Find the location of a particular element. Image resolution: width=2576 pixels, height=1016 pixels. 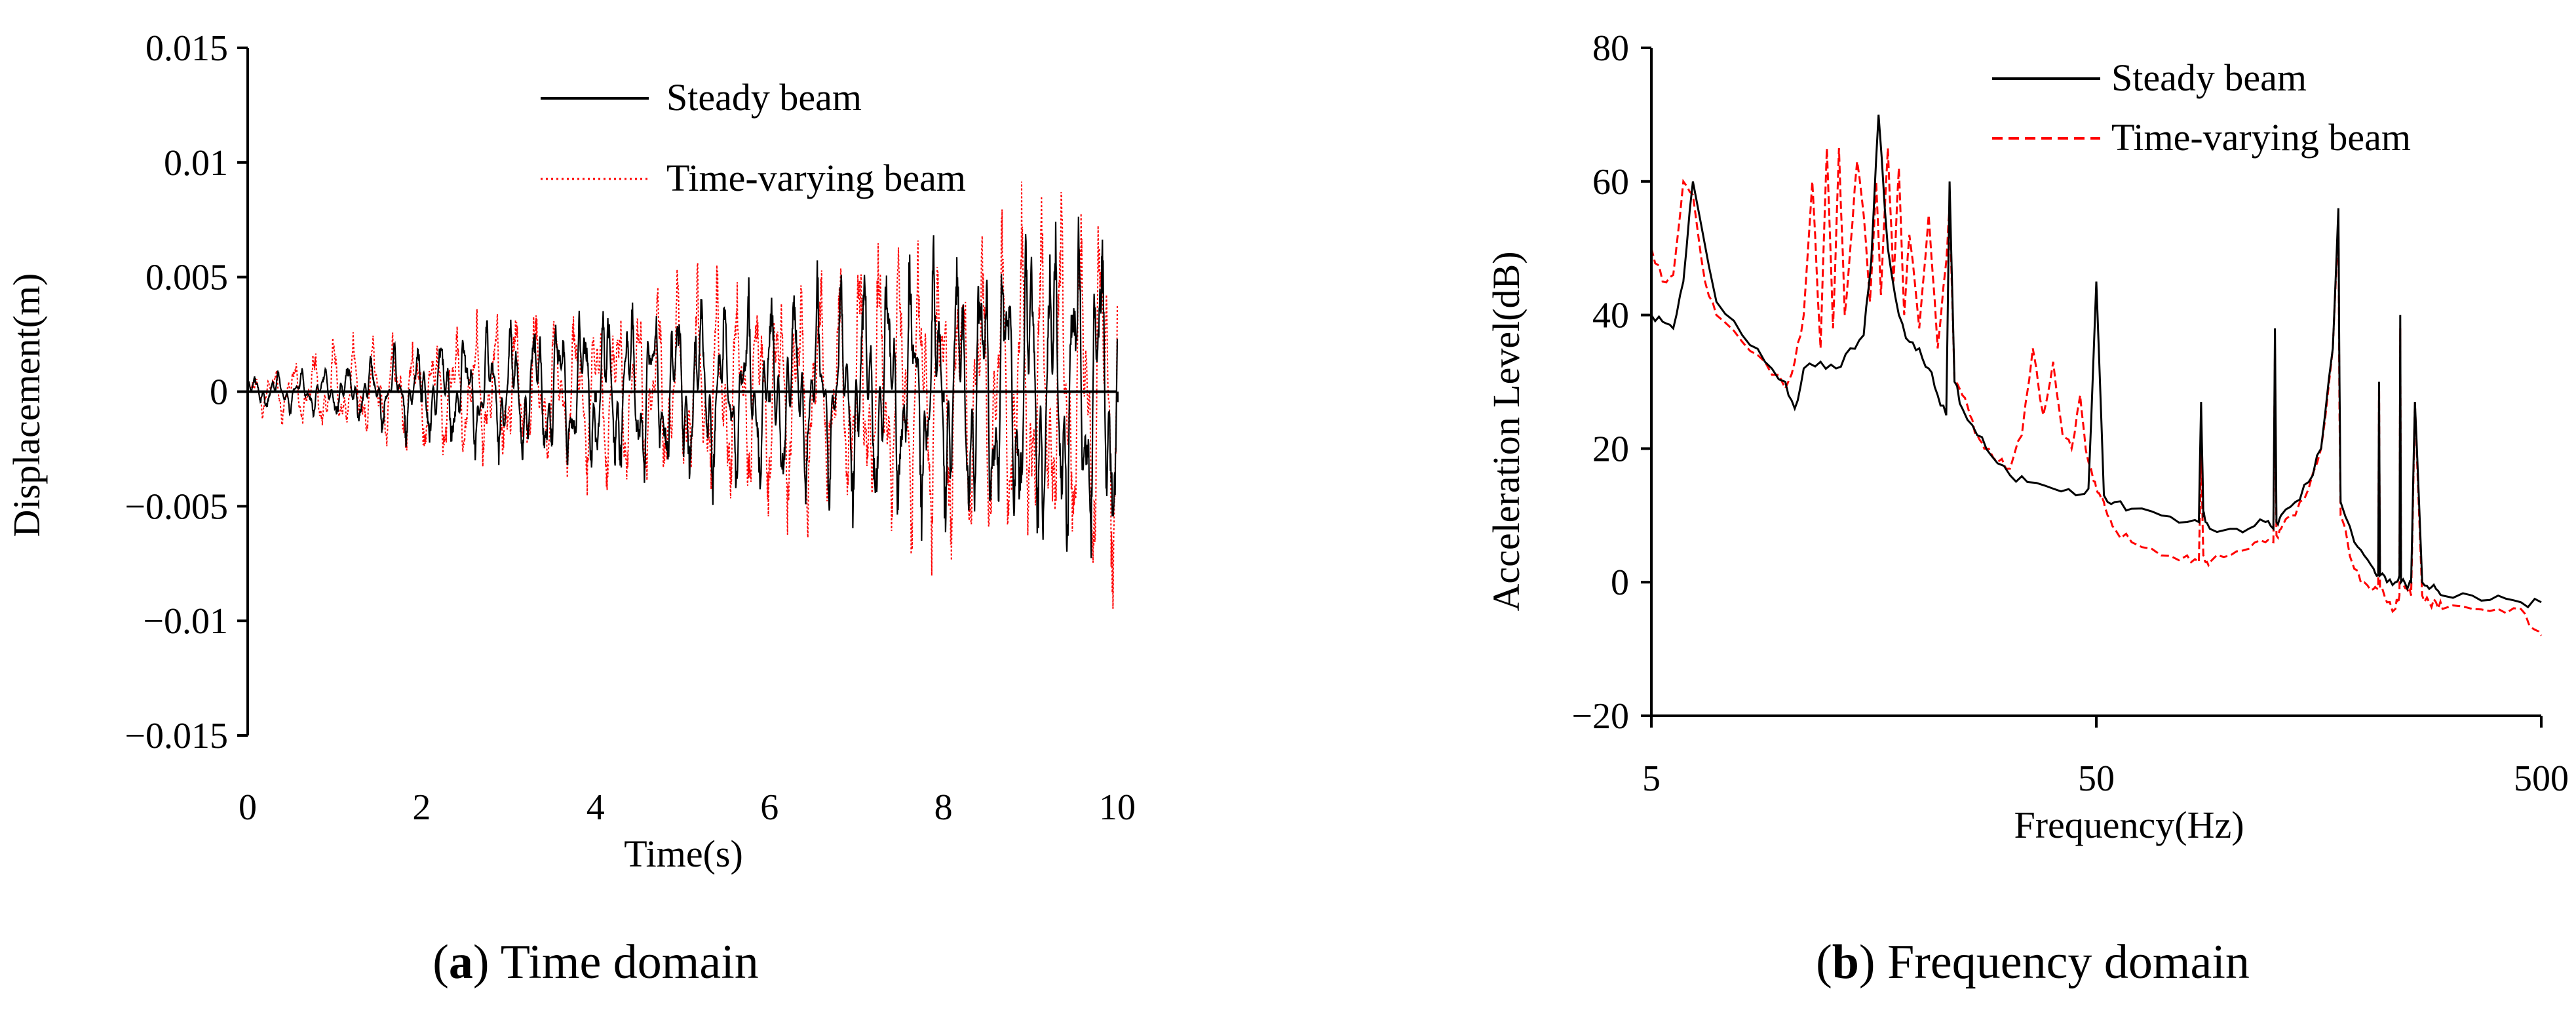

y-tick-label: −0.01 is located at coordinates (185, 621).